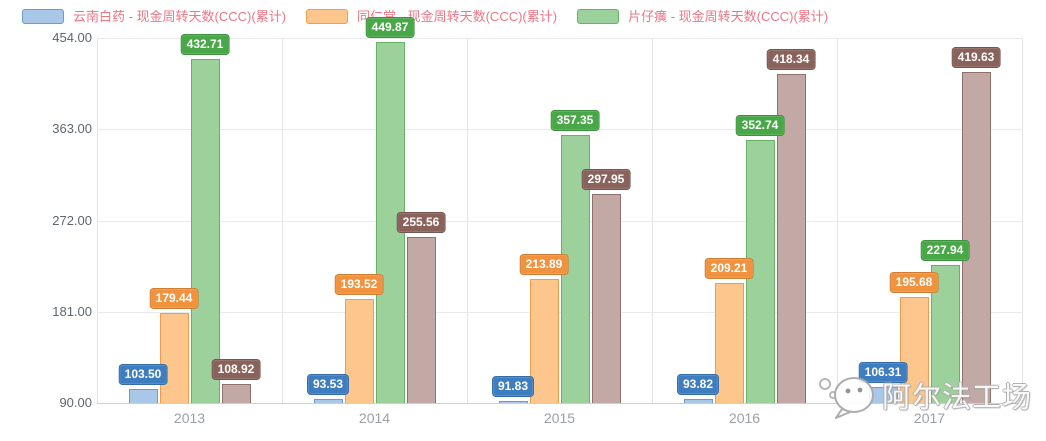 Image resolution: width=1046 pixels, height=441 pixels. I want to click on bar-value-label: 419.63, so click(976, 58).